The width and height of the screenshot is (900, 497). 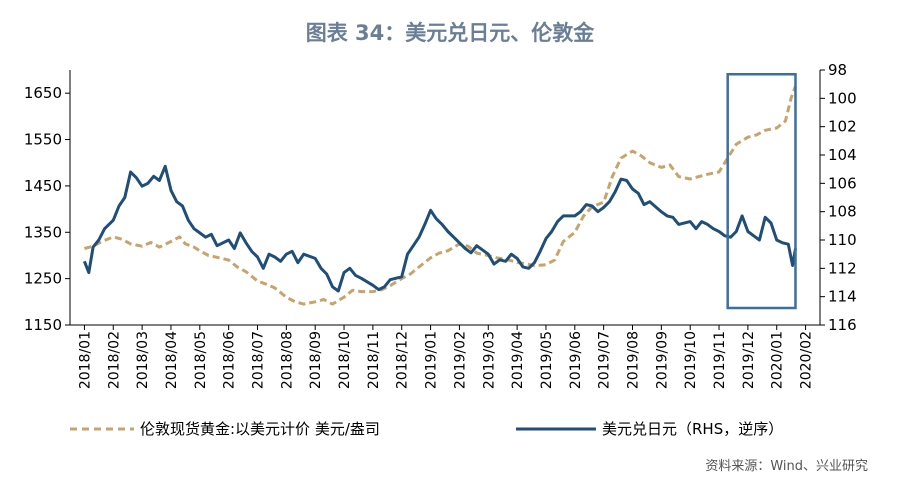 What do you see at coordinates (778, 360) in the screenshot?
I see `x-tick-label: 2020/01` at bounding box center [778, 360].